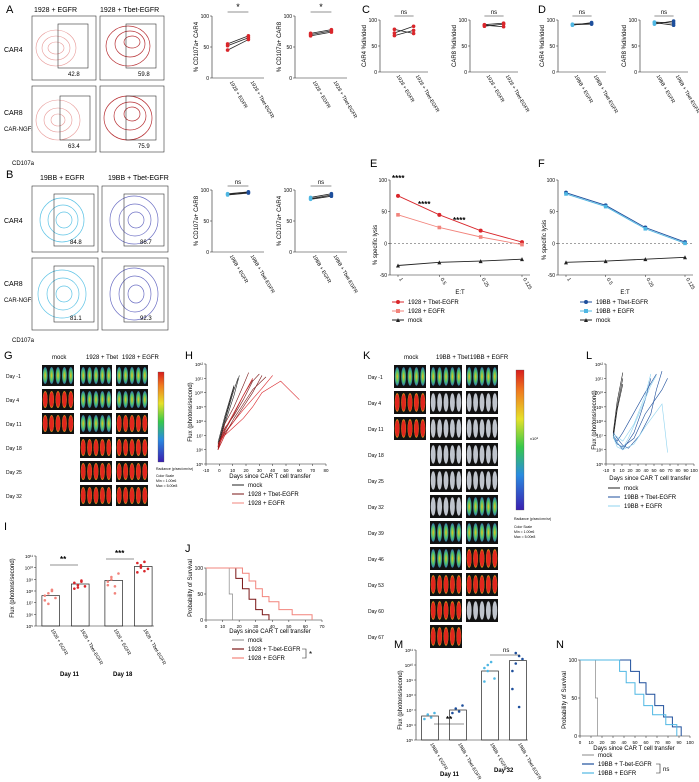 This screenshot has height=782, width=699. What do you see at coordinates (375, 378) in the screenshot?
I see `kImages-day-label: Day -1` at bounding box center [375, 378].